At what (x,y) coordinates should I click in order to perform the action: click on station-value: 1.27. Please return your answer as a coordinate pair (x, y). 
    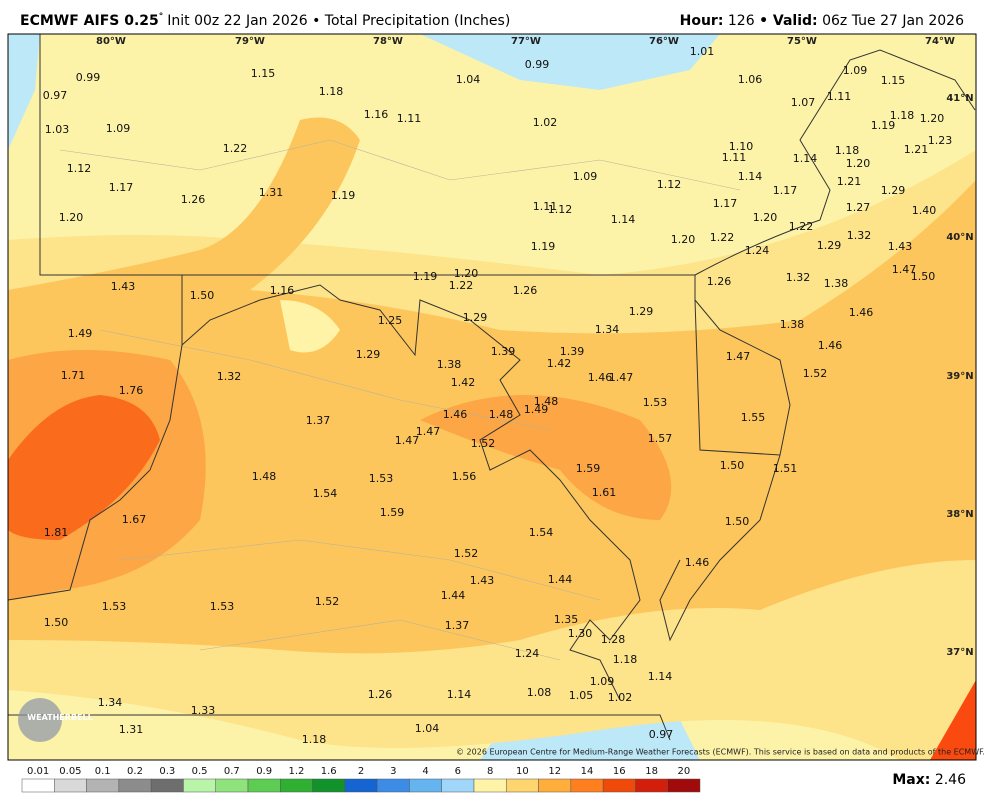
    Looking at the image, I should click on (858, 207).